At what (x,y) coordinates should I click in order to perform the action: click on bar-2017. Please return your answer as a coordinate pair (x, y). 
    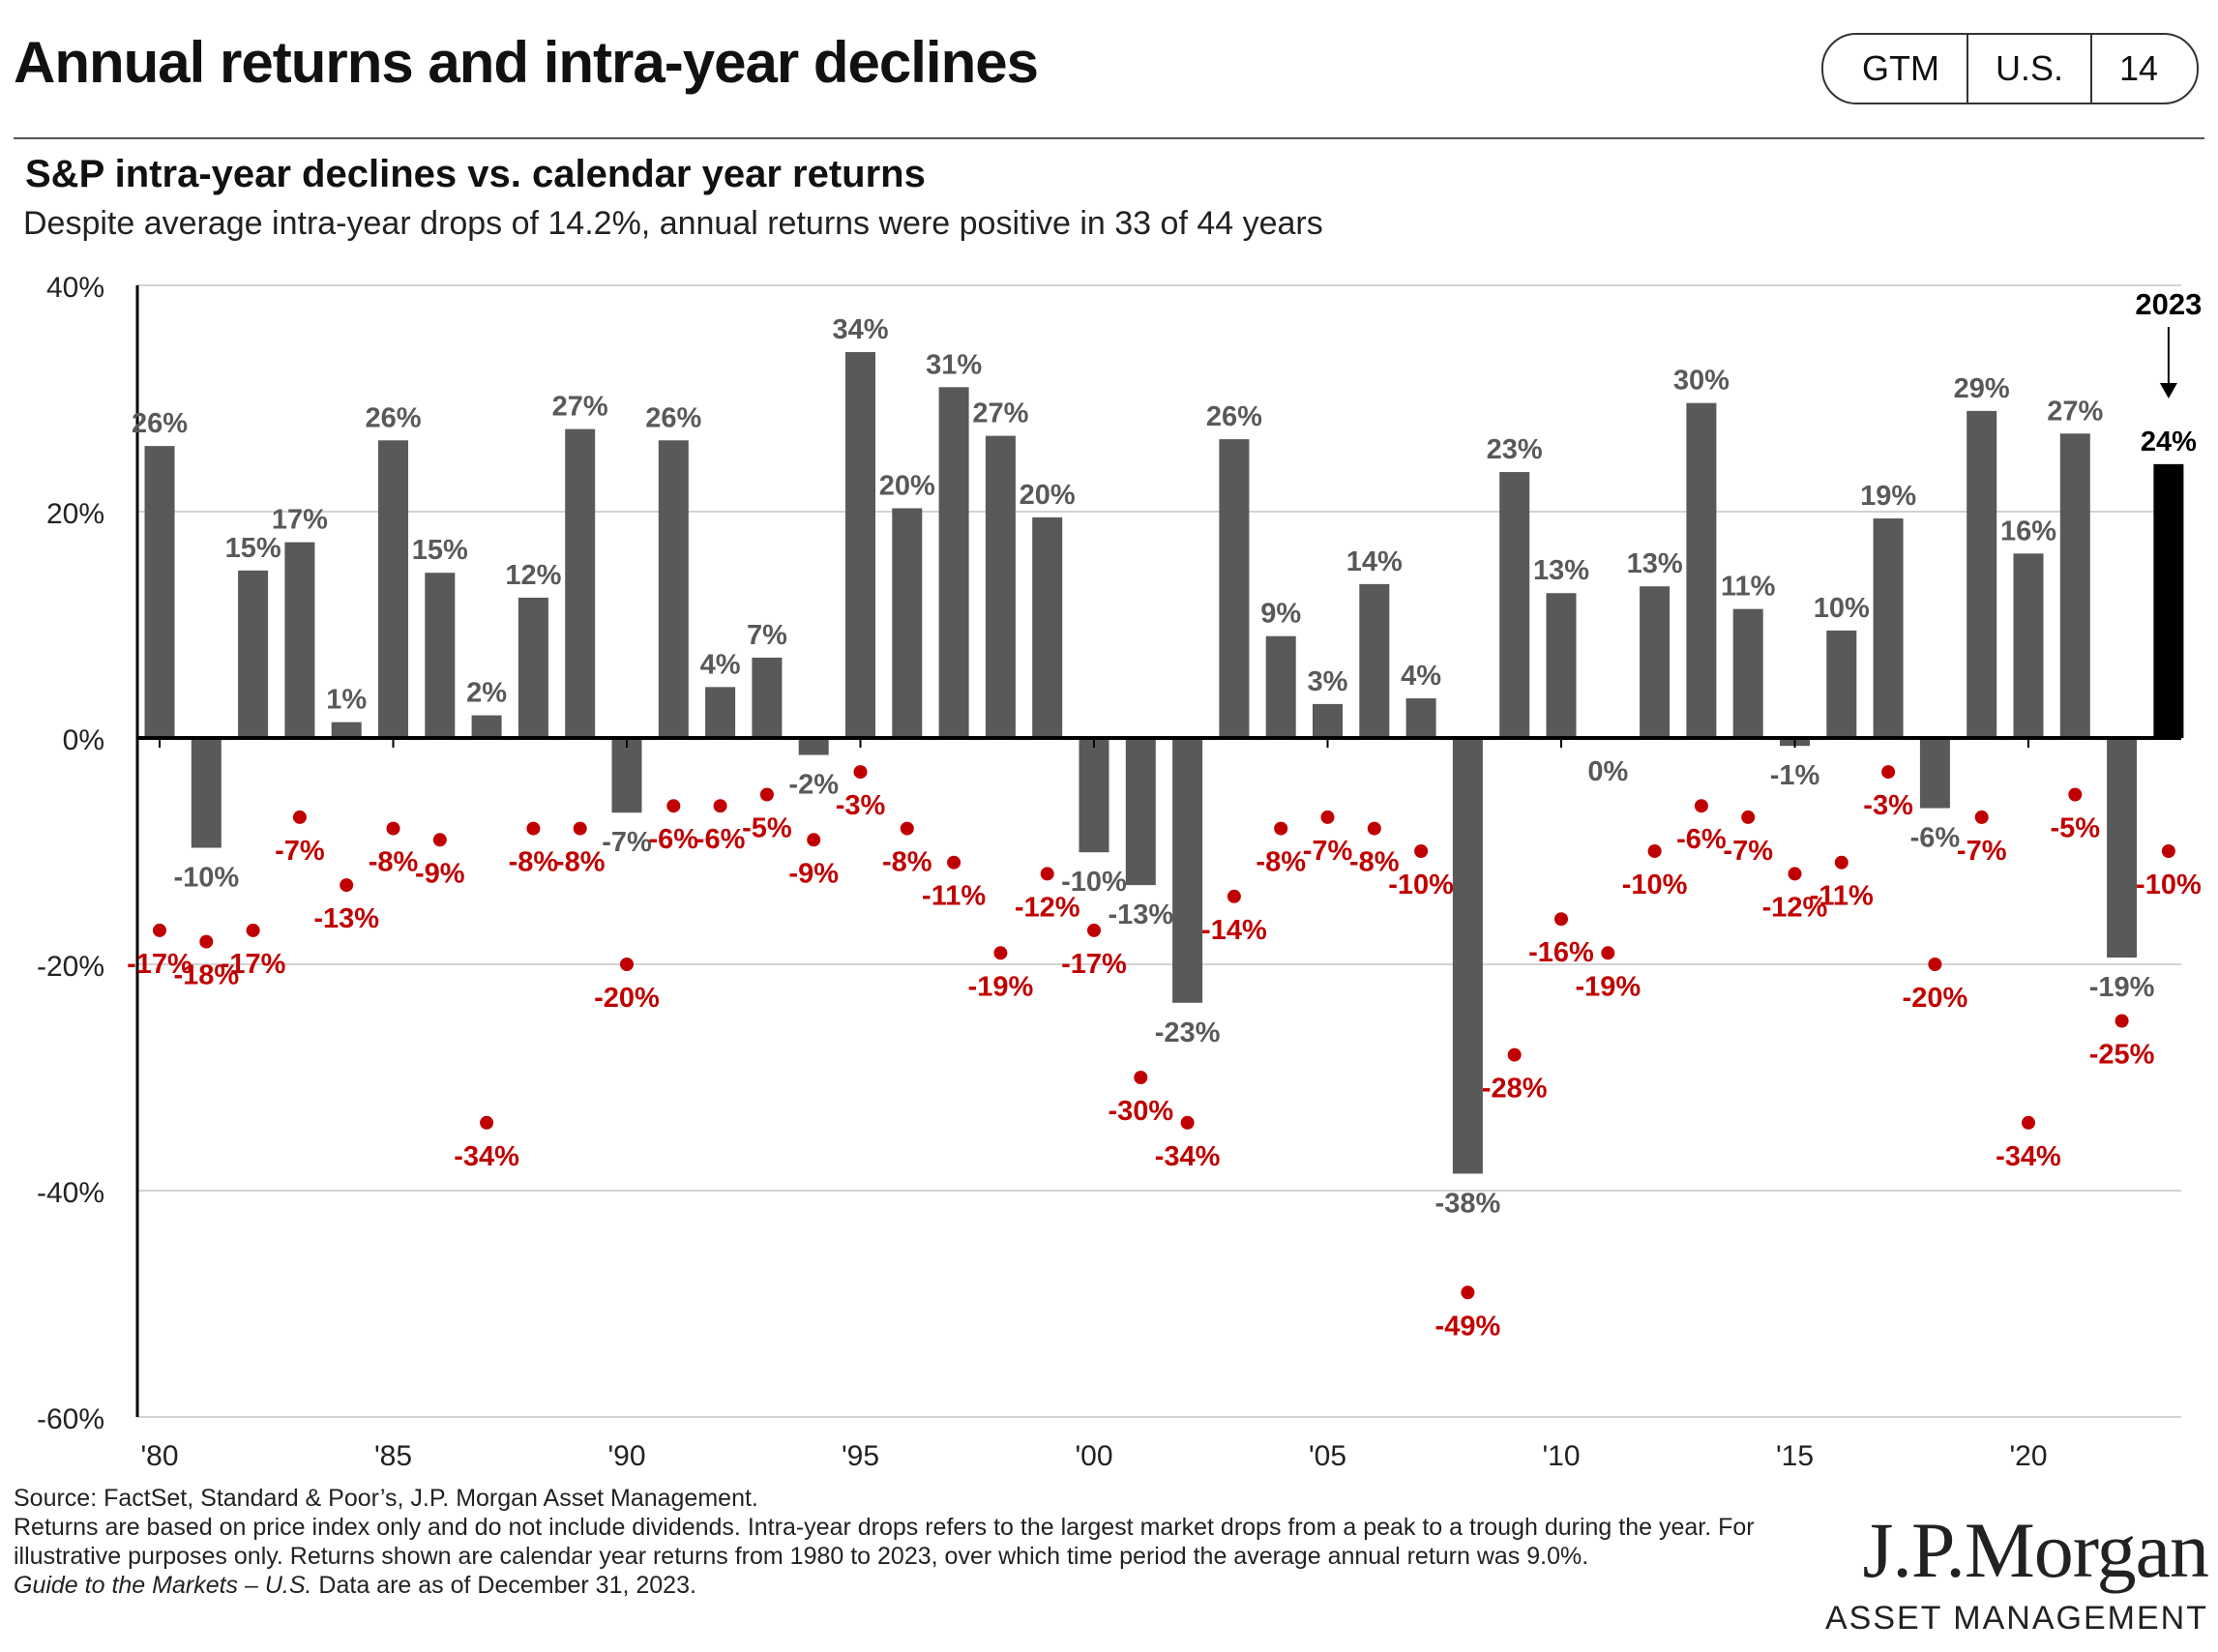
    Looking at the image, I should click on (1888, 628).